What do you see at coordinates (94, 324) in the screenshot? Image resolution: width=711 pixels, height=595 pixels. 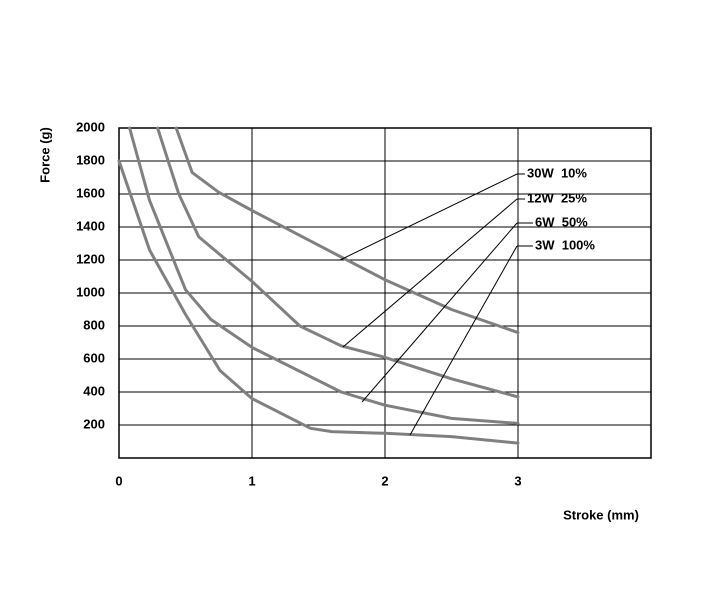 I see `y-tick-label: 800` at bounding box center [94, 324].